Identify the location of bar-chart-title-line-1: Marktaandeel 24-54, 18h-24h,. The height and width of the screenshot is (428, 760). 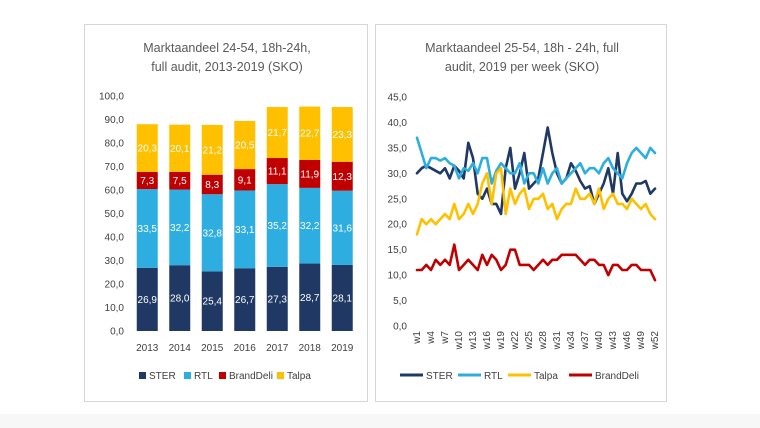
(226, 48).